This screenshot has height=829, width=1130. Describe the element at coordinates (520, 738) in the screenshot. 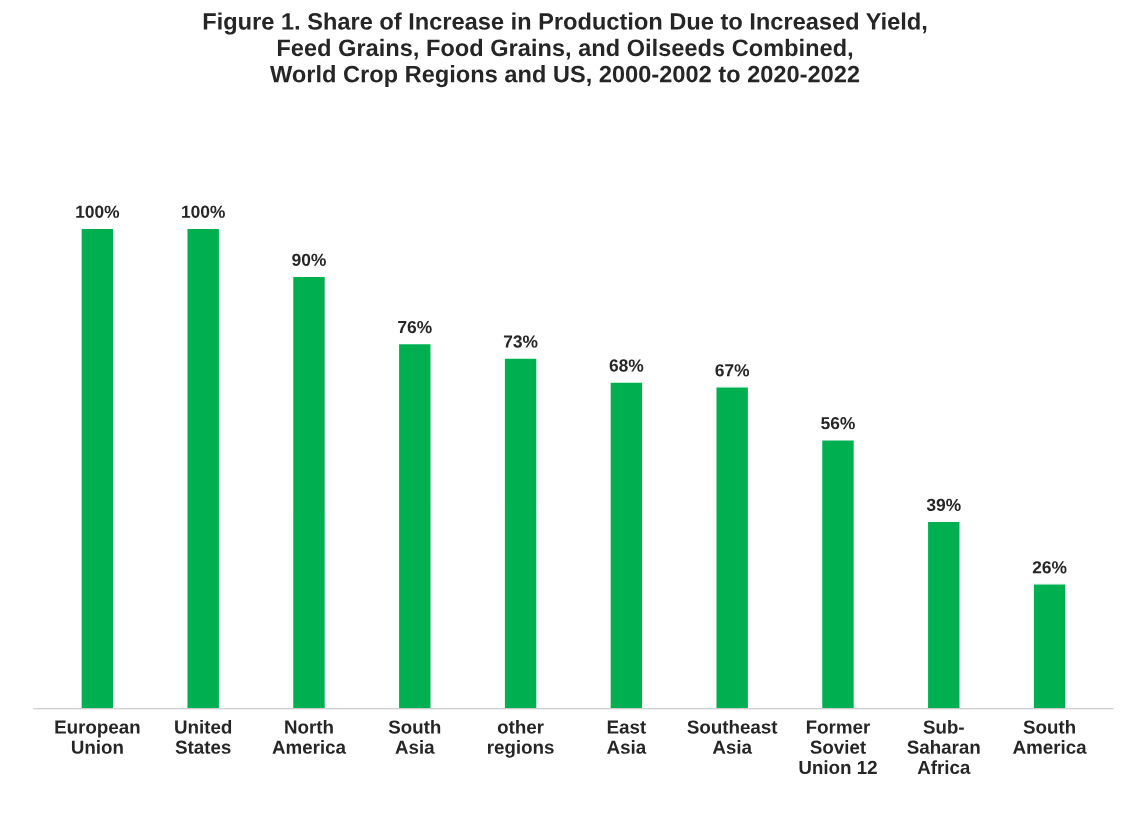

I see `x-tick-label: other regions` at that location.